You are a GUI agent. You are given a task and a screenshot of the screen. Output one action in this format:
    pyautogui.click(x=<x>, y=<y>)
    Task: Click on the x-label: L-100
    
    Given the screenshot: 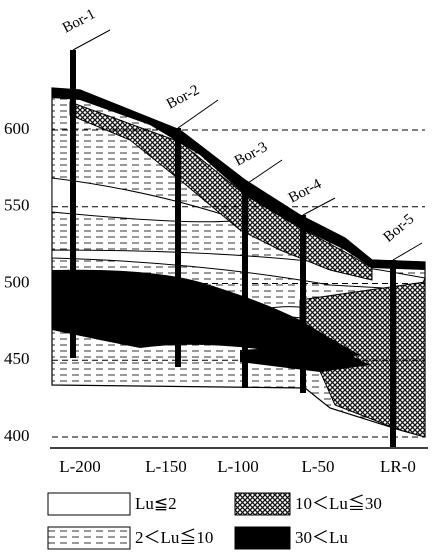 What is the action you would take?
    pyautogui.click(x=238, y=466)
    